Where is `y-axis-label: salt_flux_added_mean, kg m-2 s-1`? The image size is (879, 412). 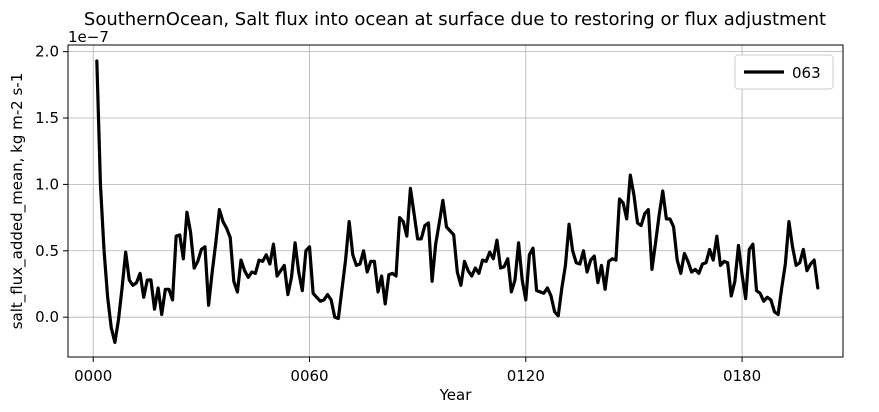 y-axis-label: salt_flux_added_mean, kg m-2 s-1 is located at coordinates (17, 201).